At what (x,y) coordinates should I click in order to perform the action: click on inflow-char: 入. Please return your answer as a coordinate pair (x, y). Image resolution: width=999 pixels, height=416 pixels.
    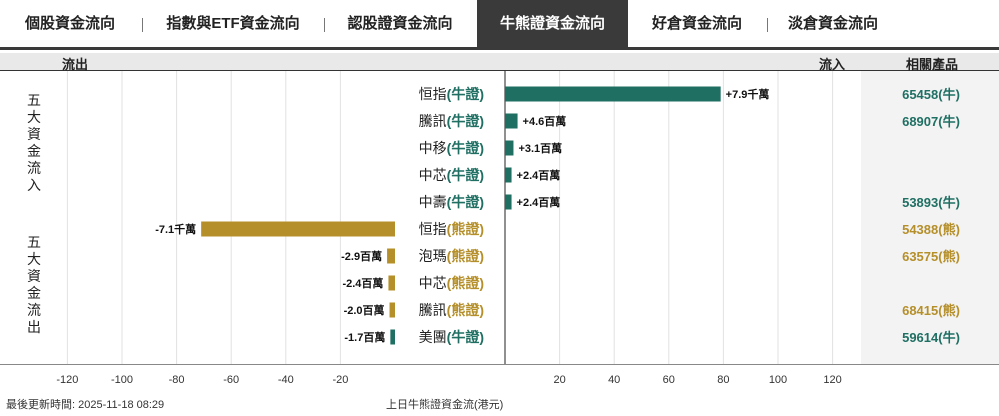
    Looking at the image, I should click on (34, 185).